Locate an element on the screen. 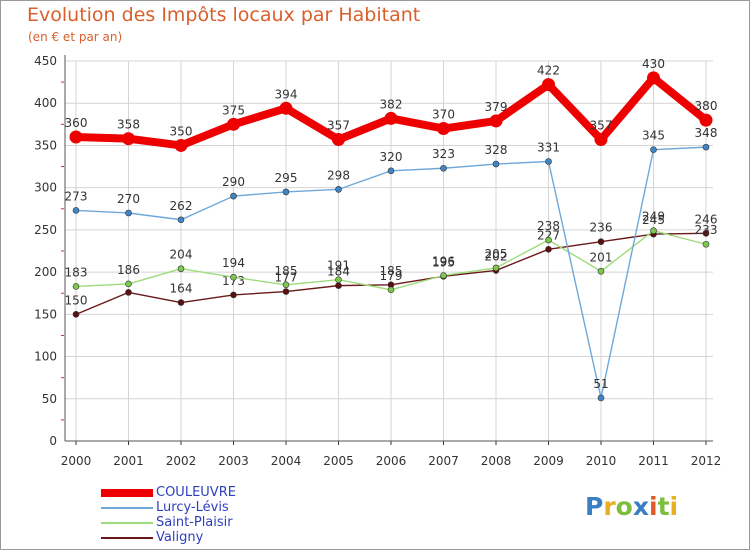 The width and height of the screenshot is (750, 550). data-label: 323 is located at coordinates (443, 154).